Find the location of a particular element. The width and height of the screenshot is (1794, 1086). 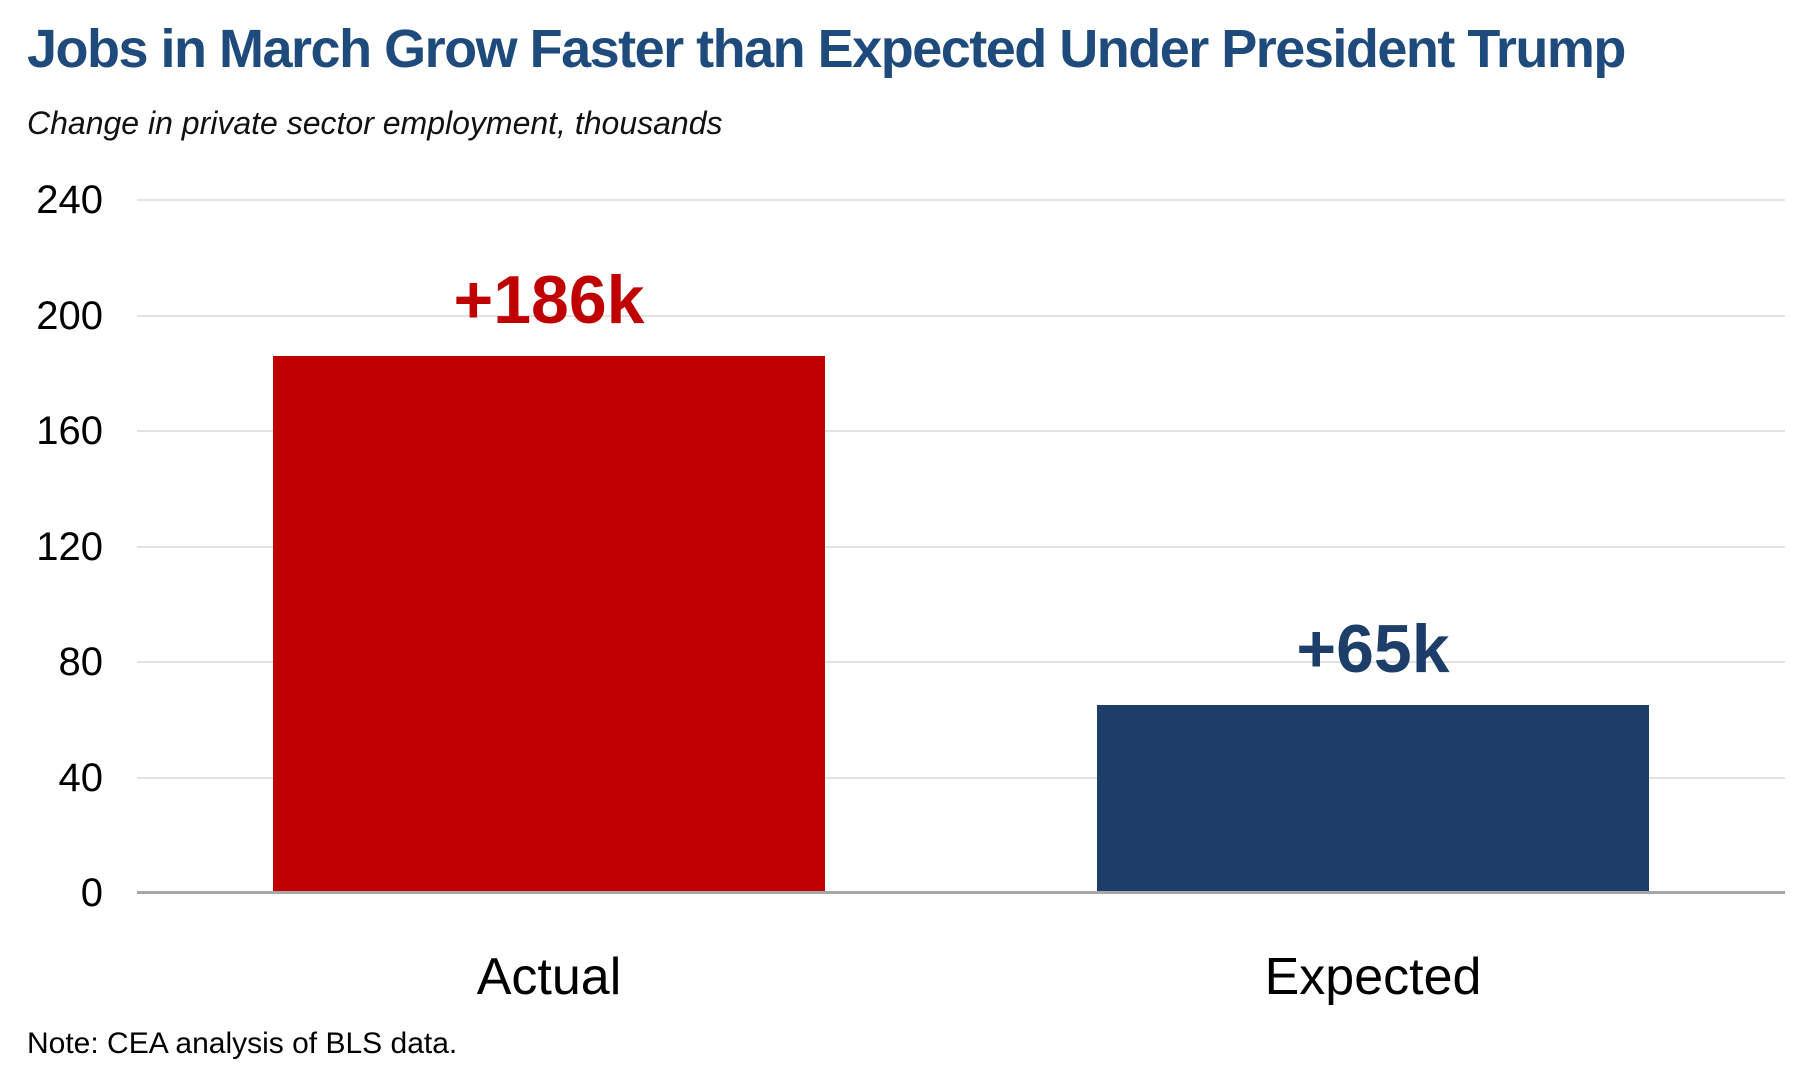

bar-expected is located at coordinates (1373, 799).